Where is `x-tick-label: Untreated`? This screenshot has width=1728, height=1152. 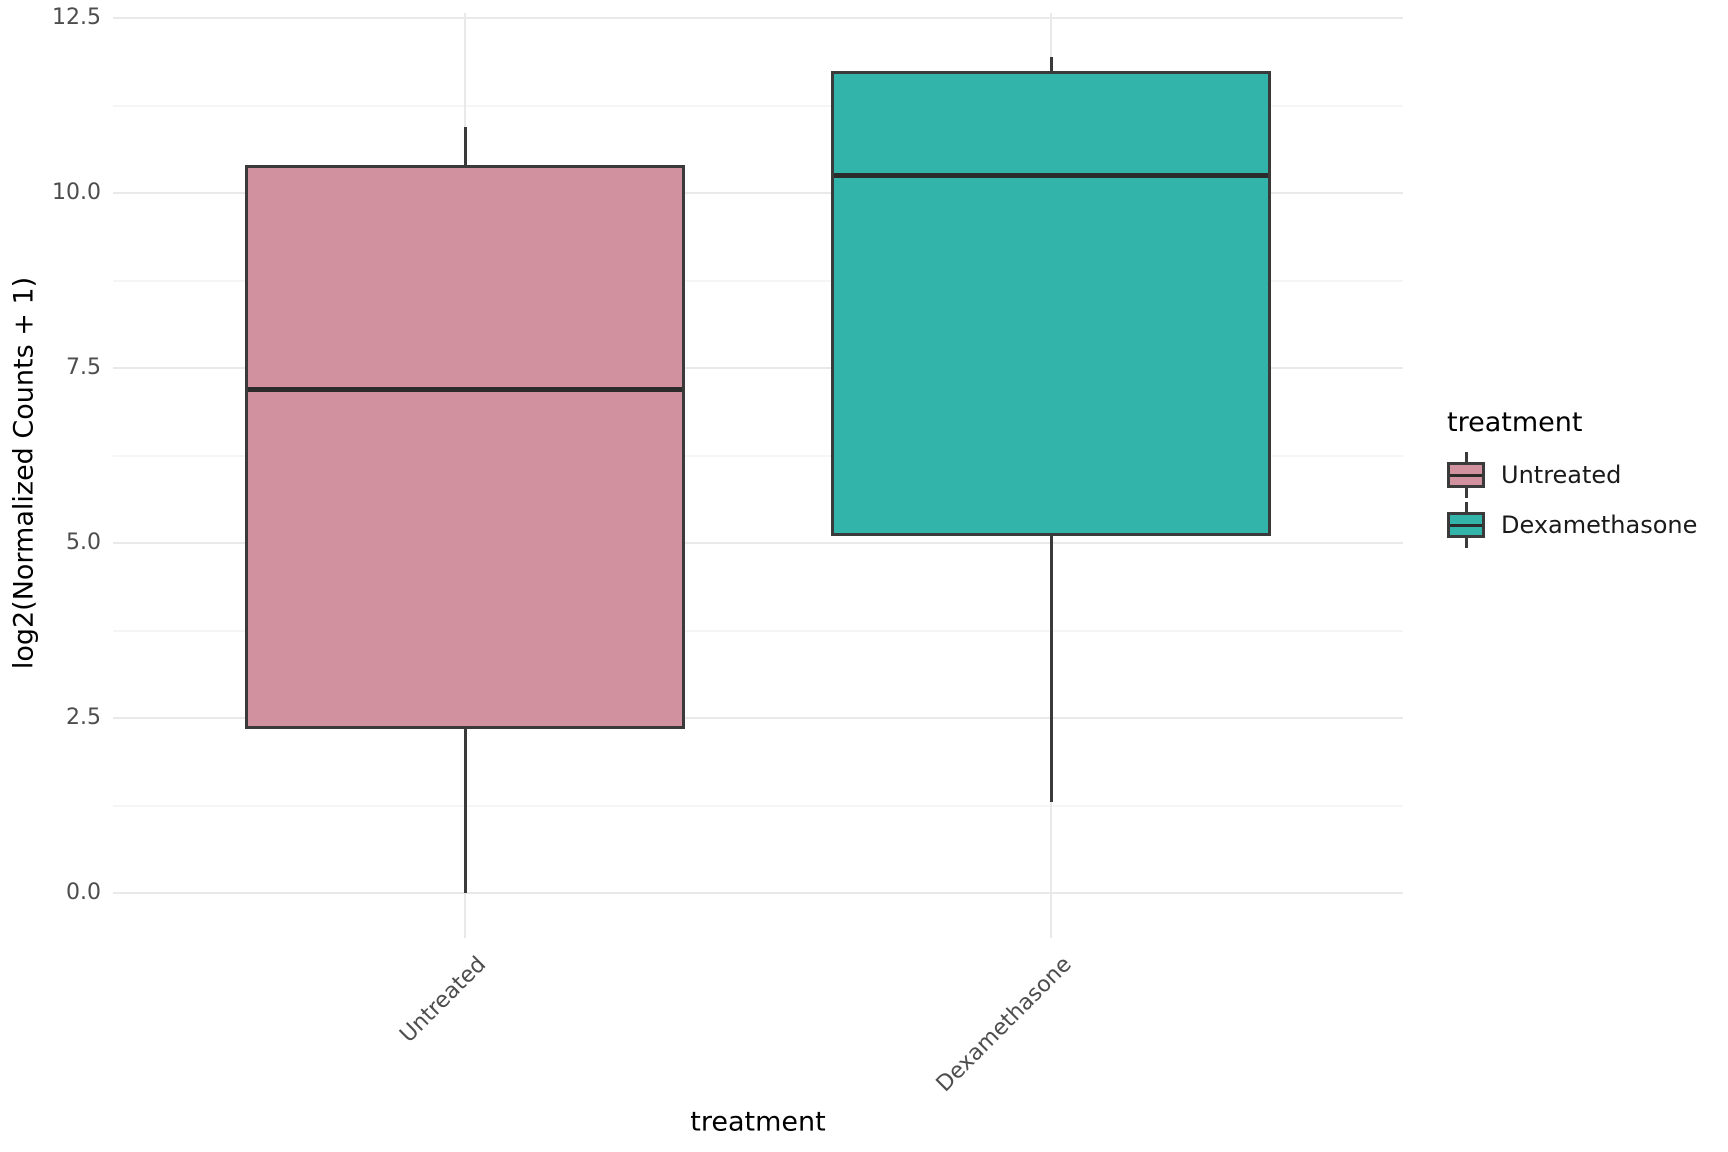
x-tick-label: Untreated is located at coordinates (442, 1000).